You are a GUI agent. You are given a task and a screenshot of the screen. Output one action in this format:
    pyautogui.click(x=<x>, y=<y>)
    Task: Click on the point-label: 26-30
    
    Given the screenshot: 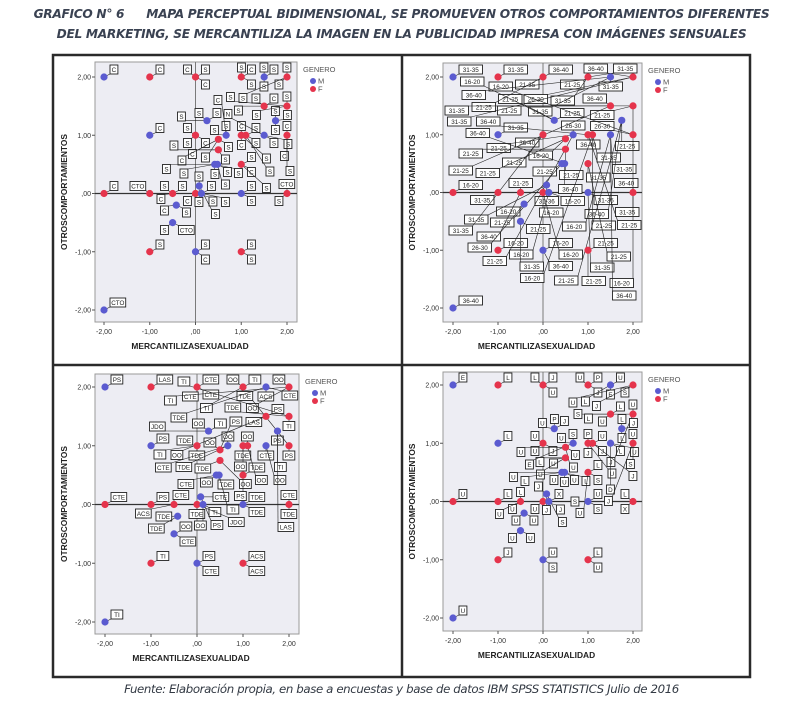 What is the action you would take?
    pyautogui.click(x=602, y=126)
    